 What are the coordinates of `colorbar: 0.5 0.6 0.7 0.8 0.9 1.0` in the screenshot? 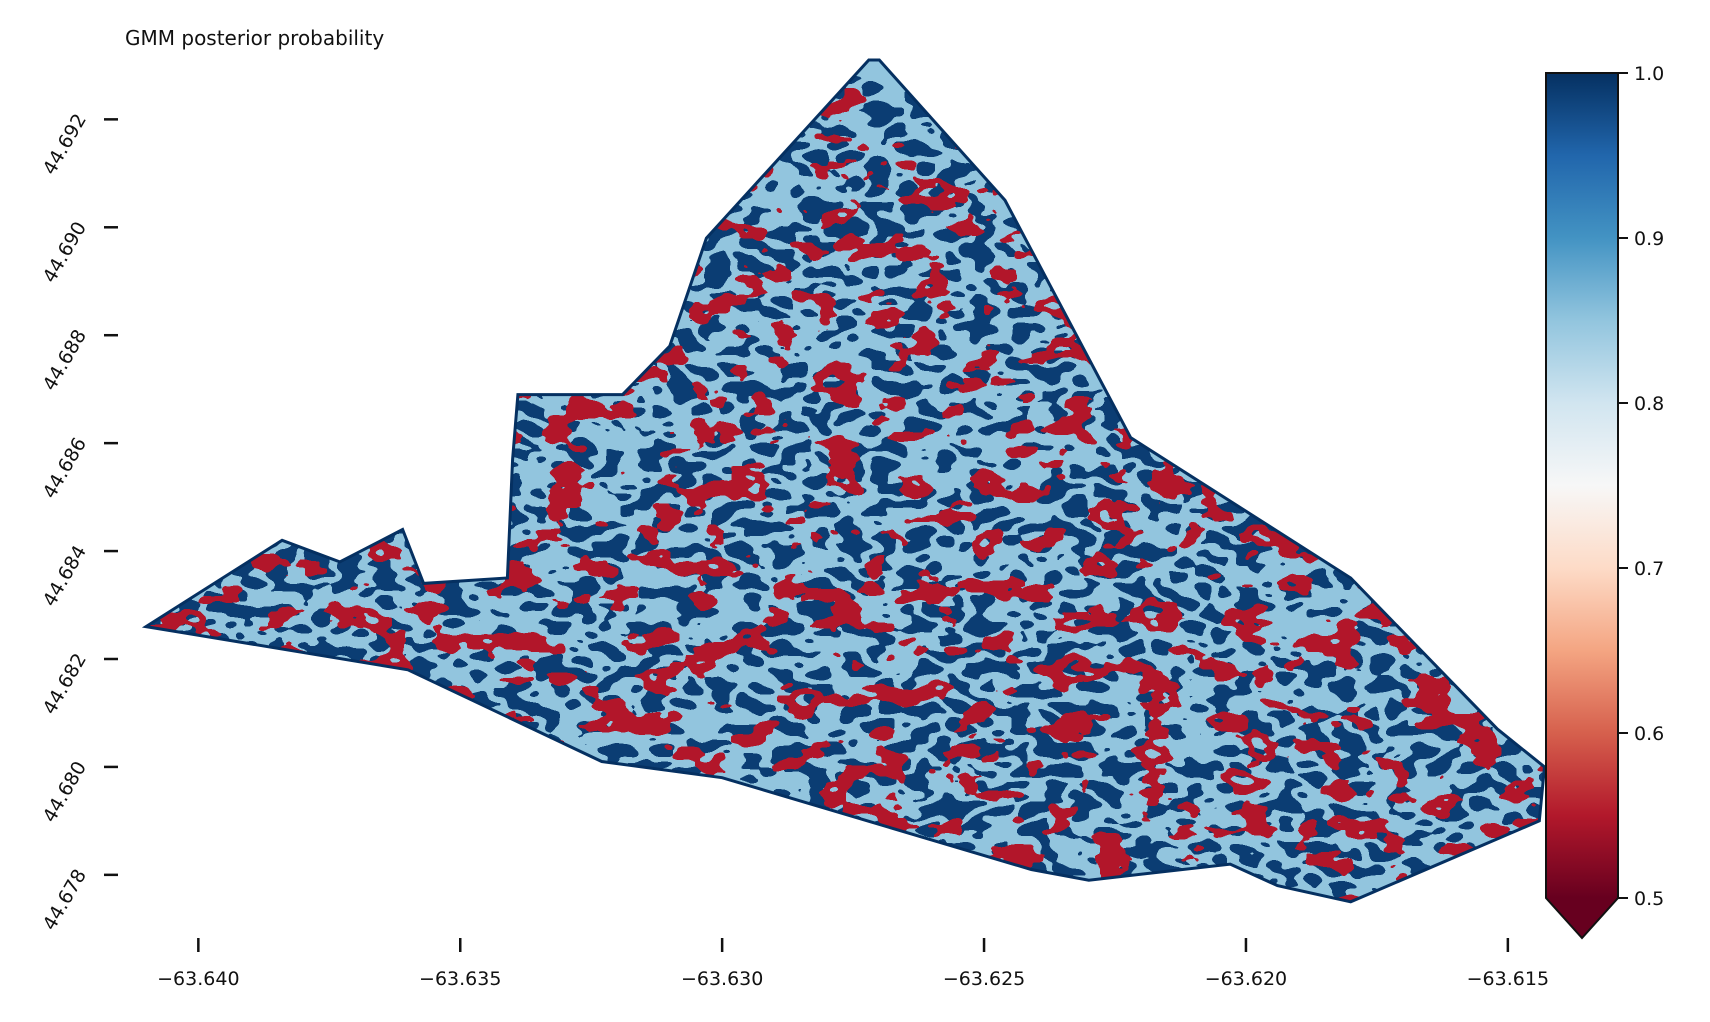 It's located at (1604, 501).